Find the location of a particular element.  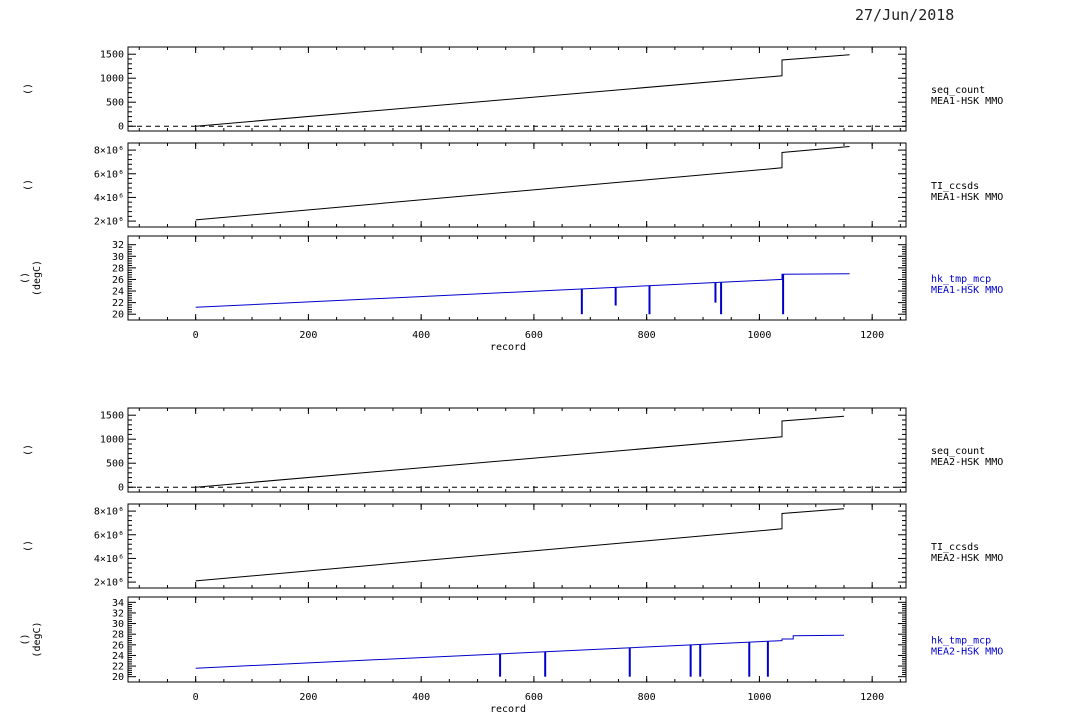

panel-6-ytick-label: 28 is located at coordinates (118, 635).